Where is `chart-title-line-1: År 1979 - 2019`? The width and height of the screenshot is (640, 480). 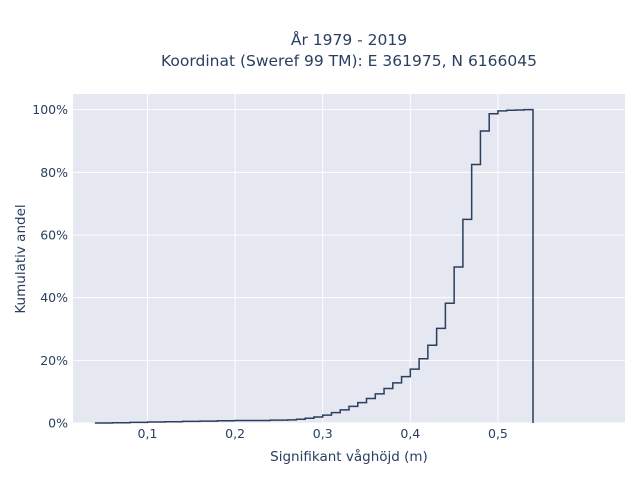
chart-title-line-1: År 1979 - 2019 is located at coordinates (349, 39).